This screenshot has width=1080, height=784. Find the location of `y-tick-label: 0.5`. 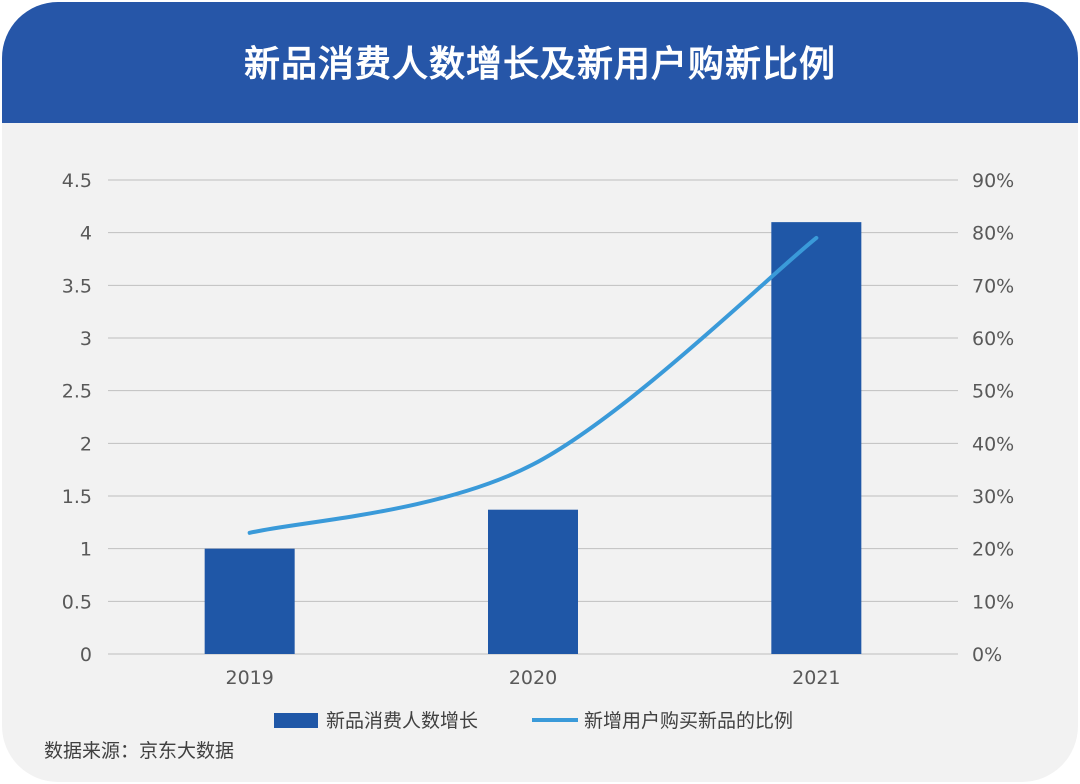

y-tick-label: 0.5 is located at coordinates (77, 602).